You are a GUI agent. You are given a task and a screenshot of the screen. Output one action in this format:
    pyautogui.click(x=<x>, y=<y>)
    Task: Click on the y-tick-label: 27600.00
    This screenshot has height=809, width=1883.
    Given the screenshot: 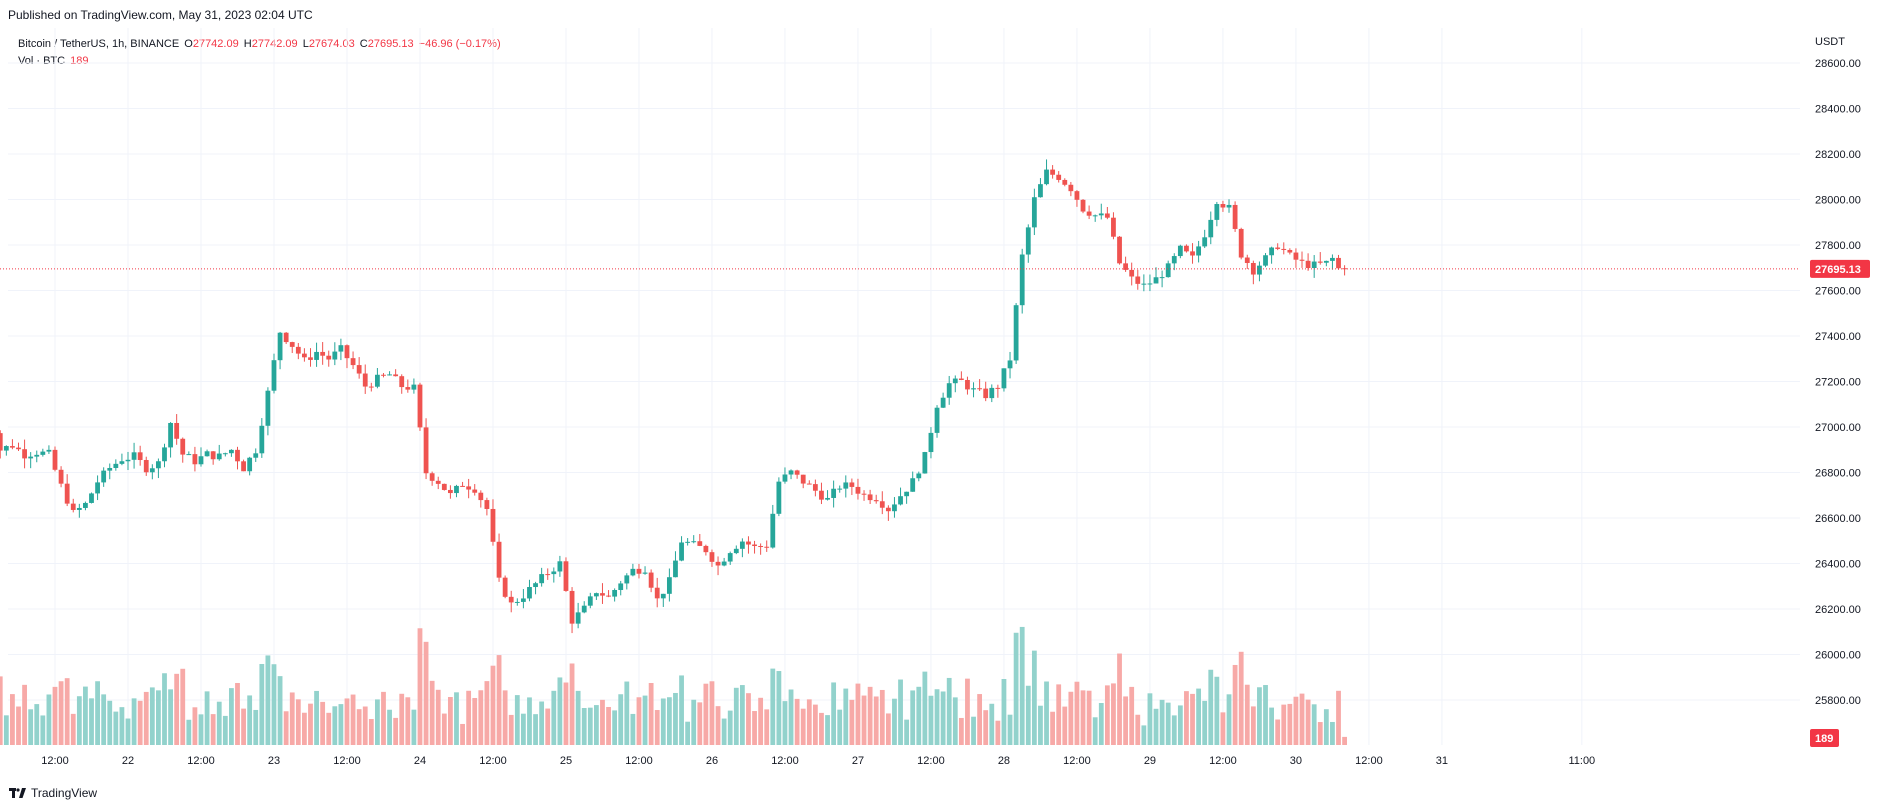 What is the action you would take?
    pyautogui.click(x=1838, y=292)
    